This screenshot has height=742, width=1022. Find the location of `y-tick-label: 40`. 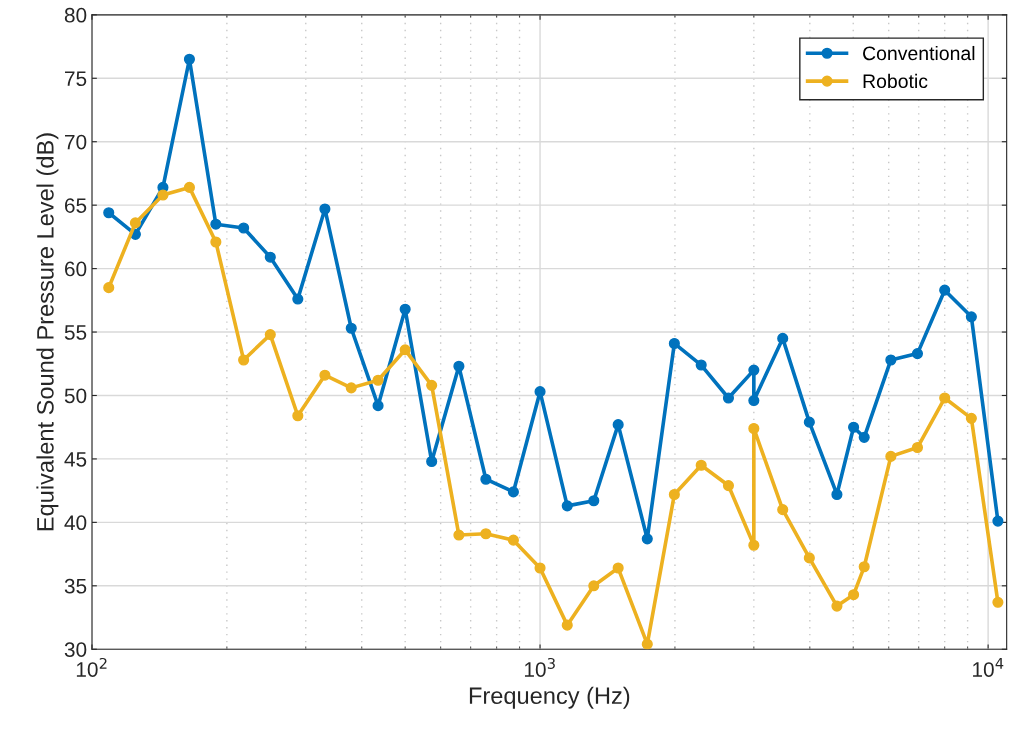

y-tick-label: 40 is located at coordinates (75, 523).